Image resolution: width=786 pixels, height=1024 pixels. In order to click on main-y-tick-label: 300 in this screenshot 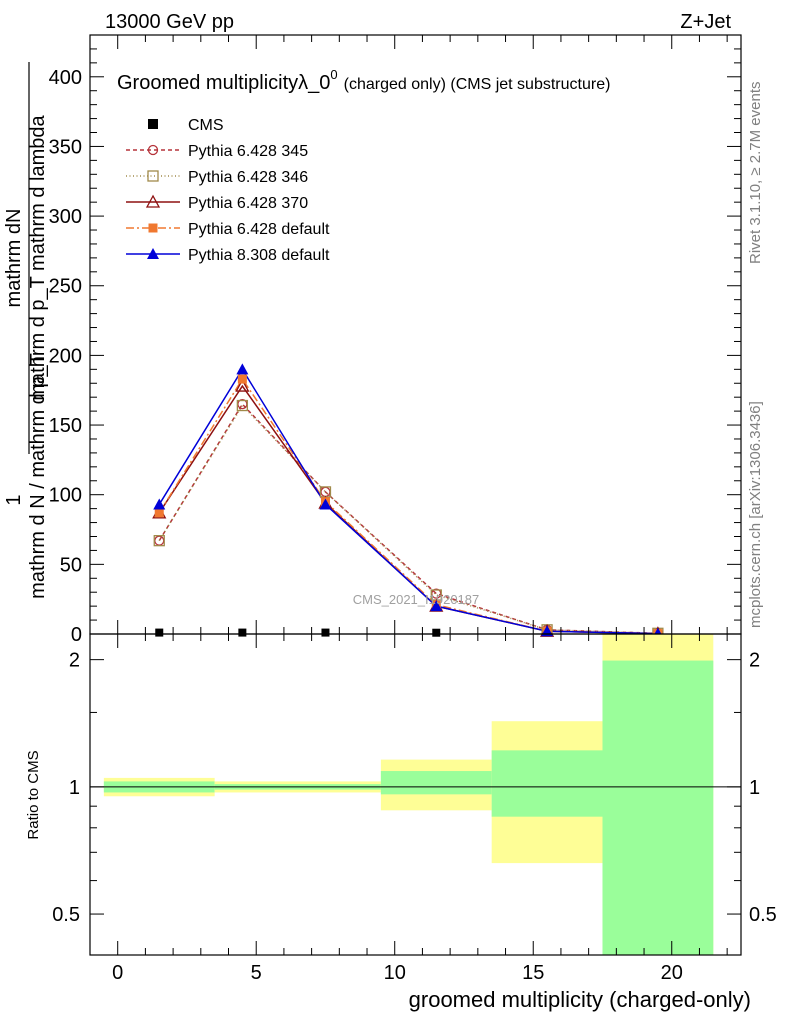, I will do `click(65, 217)`.